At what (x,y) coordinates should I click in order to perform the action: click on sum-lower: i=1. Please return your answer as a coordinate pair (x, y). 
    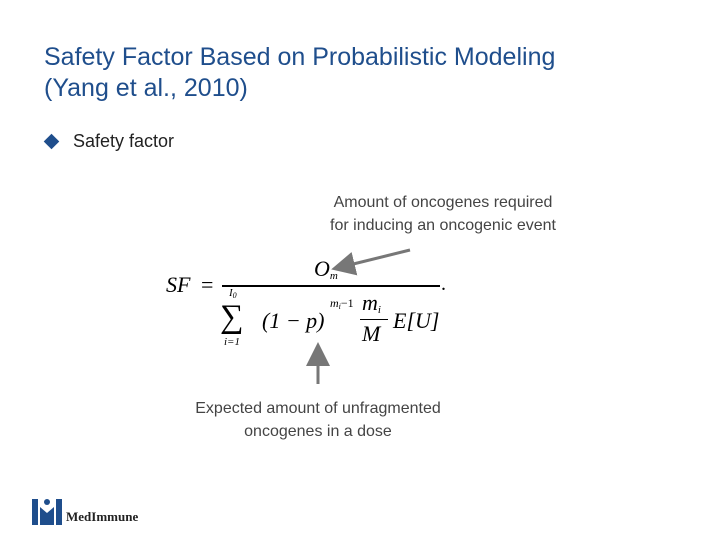
    Looking at the image, I should click on (232, 342).